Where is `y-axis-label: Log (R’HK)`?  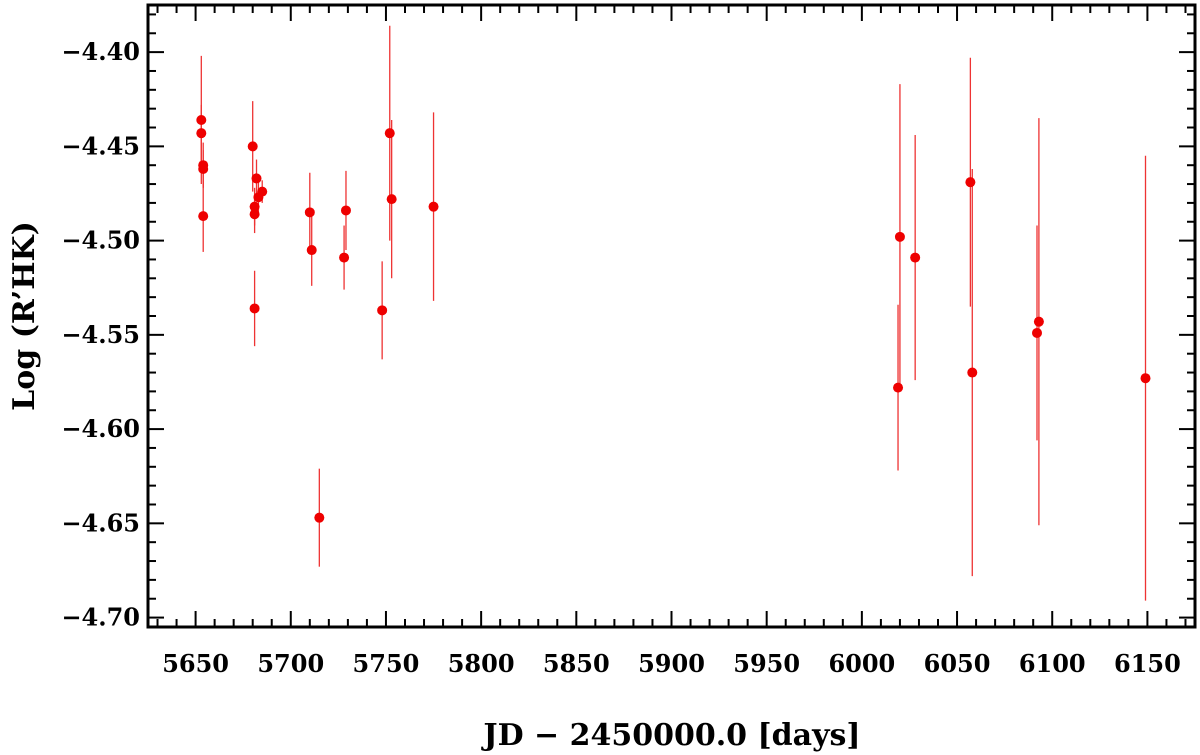 y-axis-label: Log (R’HK) is located at coordinates (24, 316).